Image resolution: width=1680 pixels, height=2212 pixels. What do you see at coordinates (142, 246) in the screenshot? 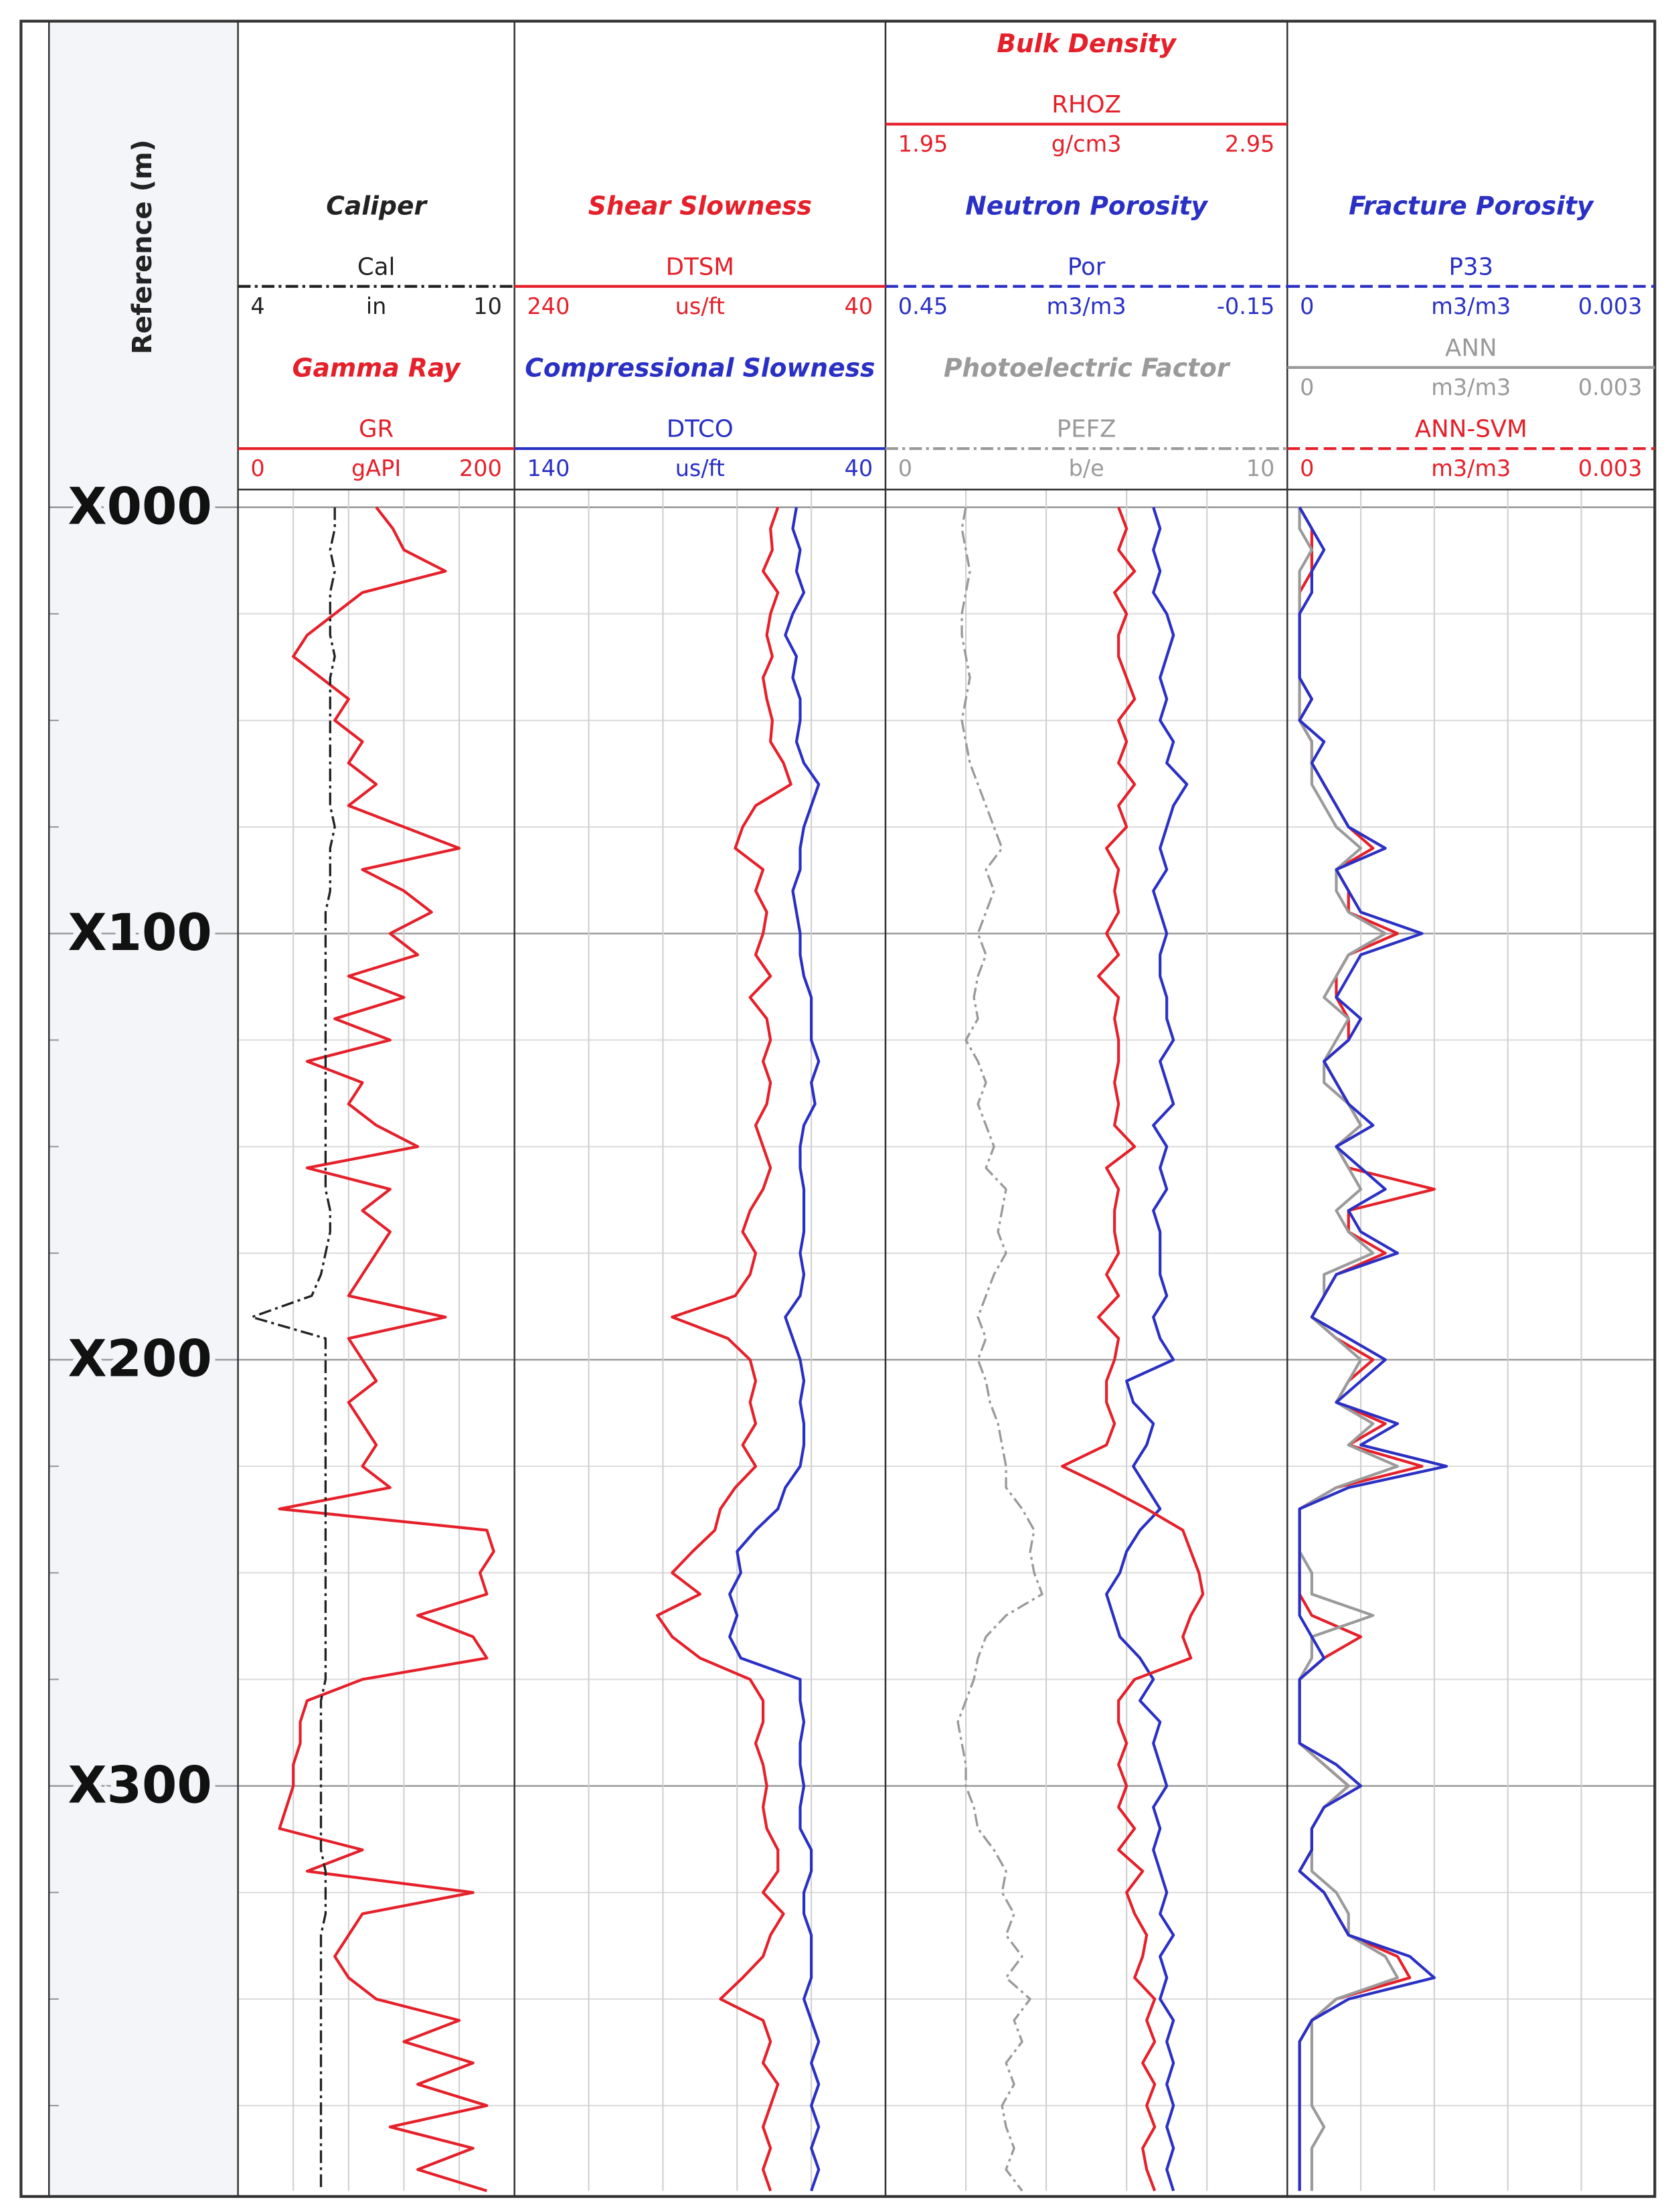
I see `depth-axis-label: Reference (m)` at bounding box center [142, 246].